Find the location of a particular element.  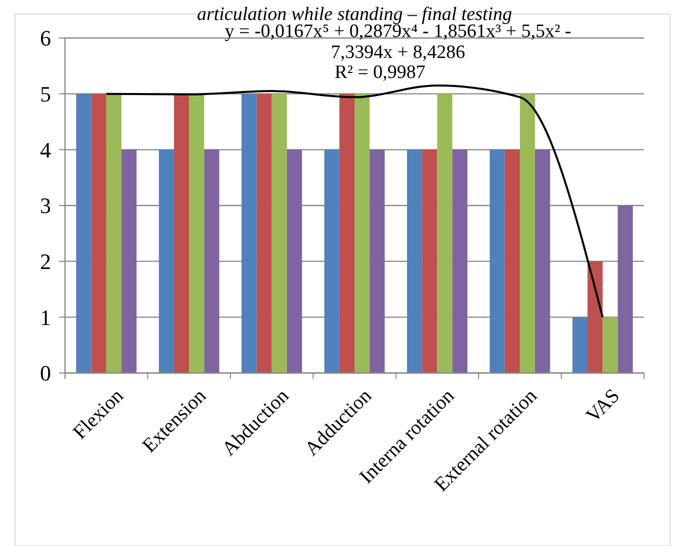

y-tick-label: 6 is located at coordinates (45, 38).